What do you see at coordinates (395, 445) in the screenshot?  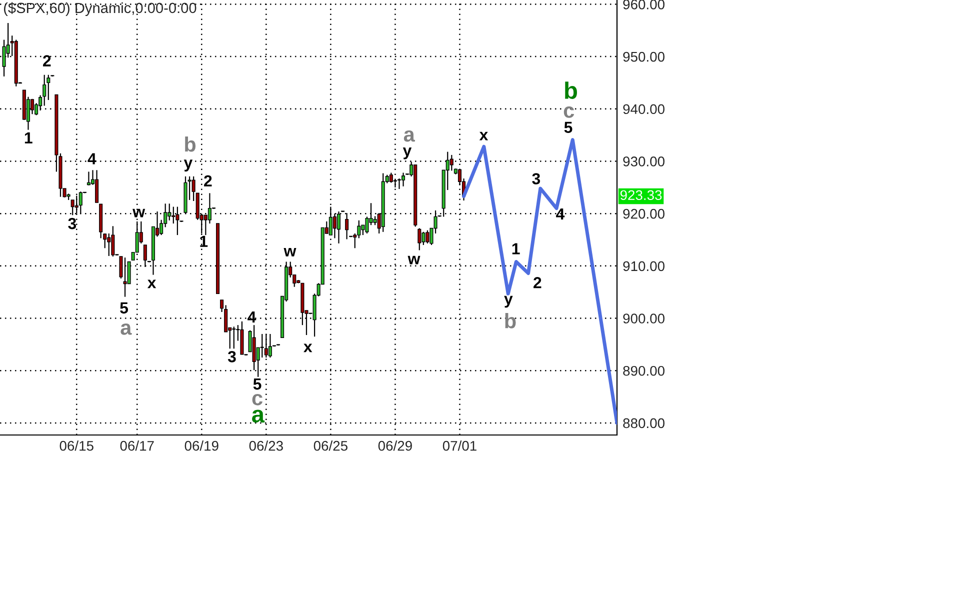 I see `x-tick-label: 06/29` at bounding box center [395, 445].